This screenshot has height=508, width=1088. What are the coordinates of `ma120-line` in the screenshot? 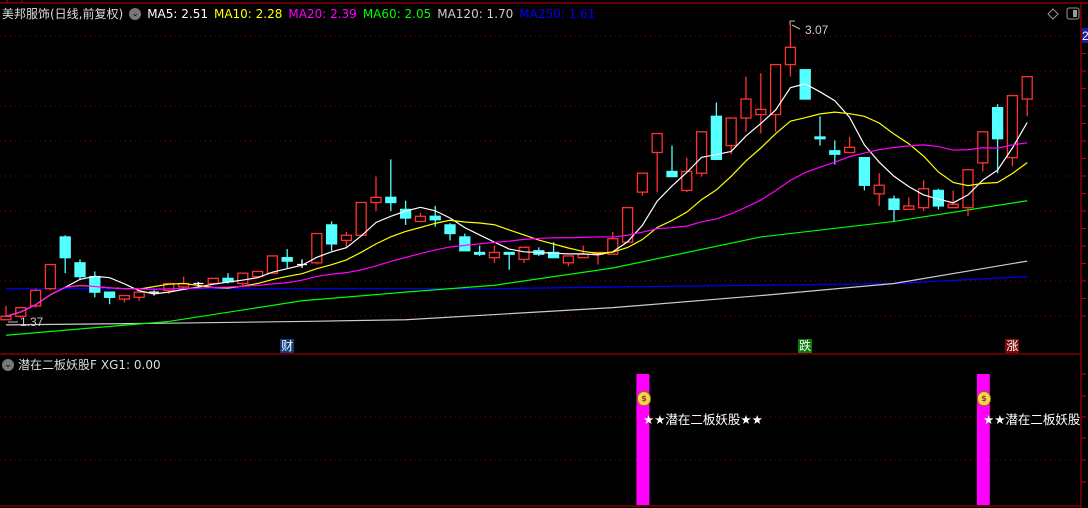 It's located at (516, 293).